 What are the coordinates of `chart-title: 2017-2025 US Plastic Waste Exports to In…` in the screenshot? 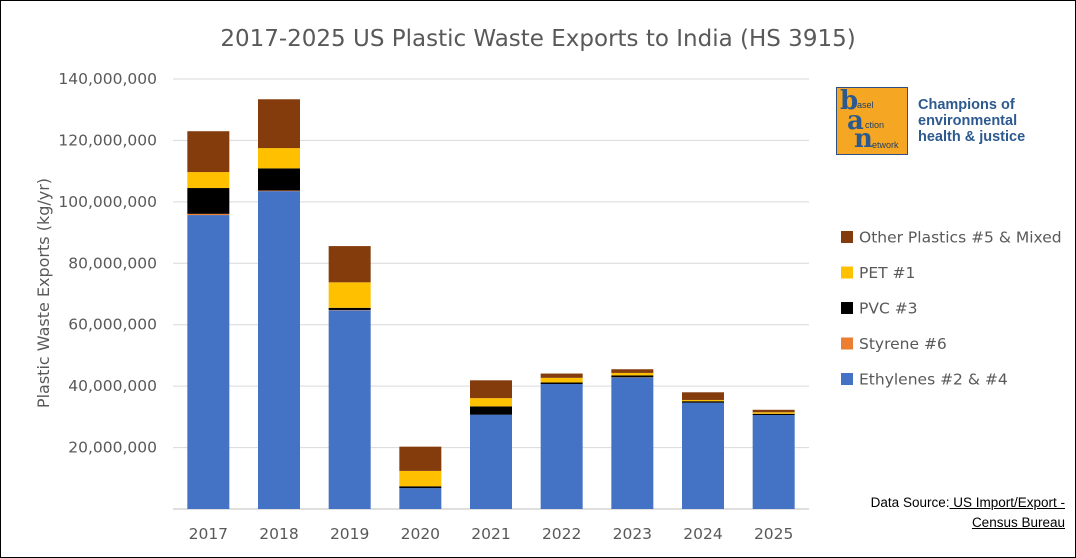 It's located at (537, 39).